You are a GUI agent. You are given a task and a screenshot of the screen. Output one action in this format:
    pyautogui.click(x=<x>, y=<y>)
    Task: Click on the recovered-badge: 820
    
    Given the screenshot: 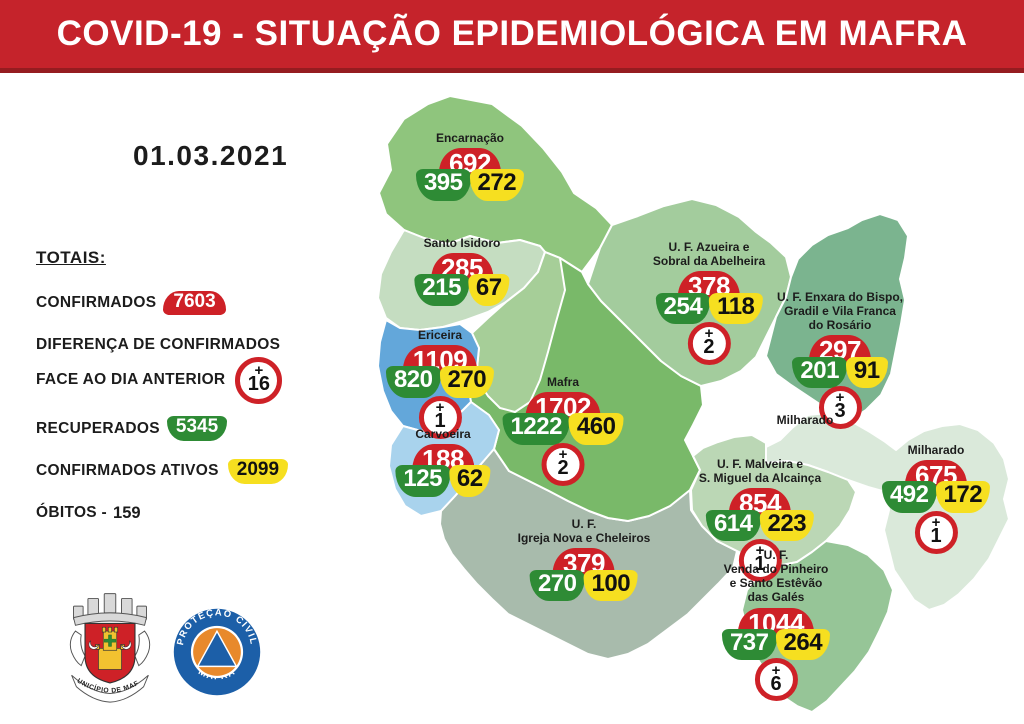 What is the action you would take?
    pyautogui.click(x=413, y=382)
    